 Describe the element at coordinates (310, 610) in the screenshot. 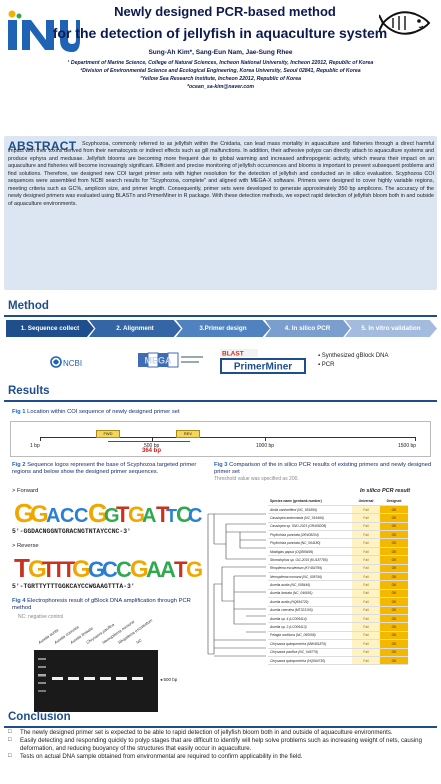

I see `species-cell: Aurelia coerulea (MT323105)` at that location.